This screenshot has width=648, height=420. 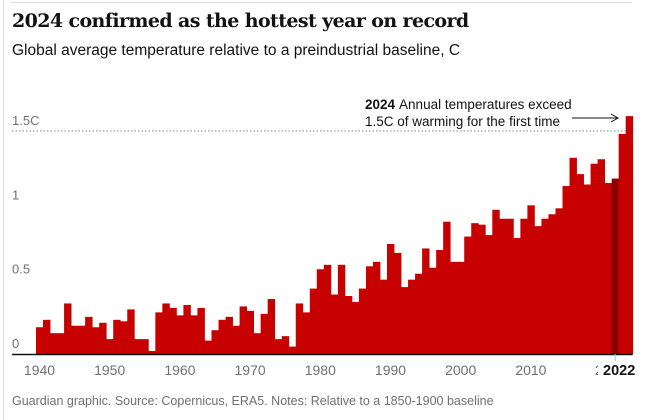 What do you see at coordinates (208, 347) in the screenshot?
I see `bar-1964` at bounding box center [208, 347].